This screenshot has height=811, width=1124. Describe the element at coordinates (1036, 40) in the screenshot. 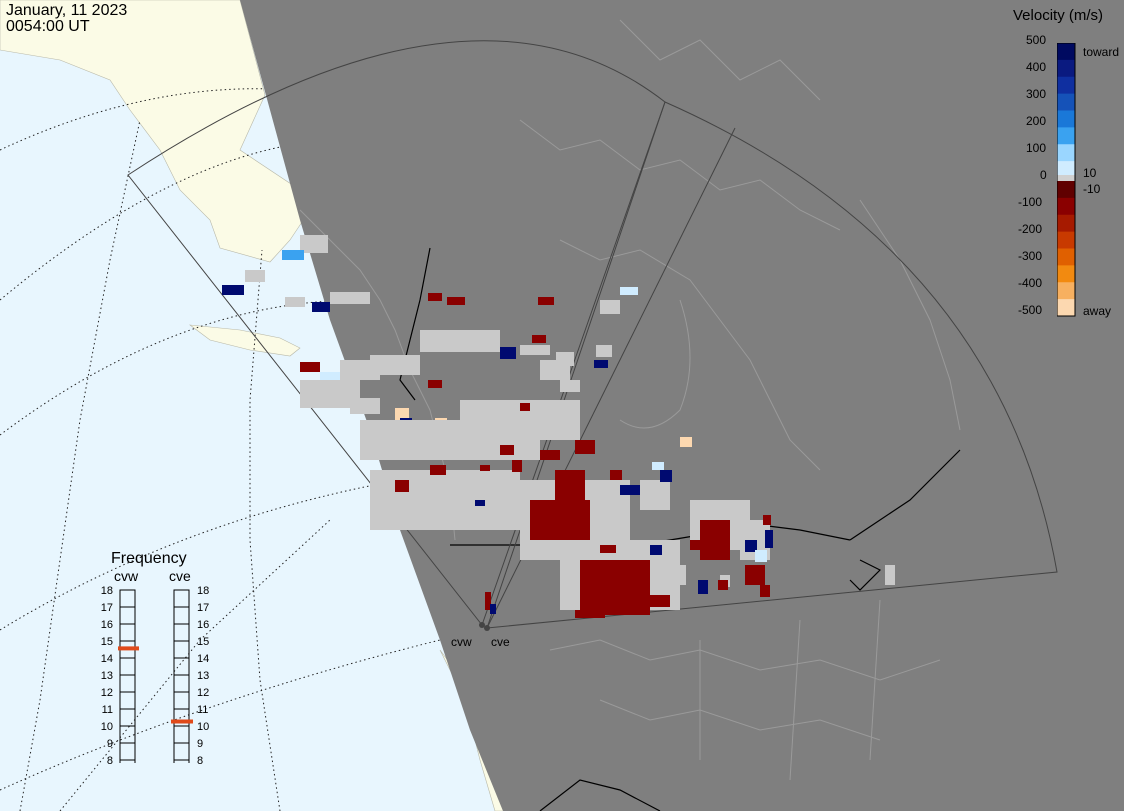

I see `legend-tick-label: 500` at that location.